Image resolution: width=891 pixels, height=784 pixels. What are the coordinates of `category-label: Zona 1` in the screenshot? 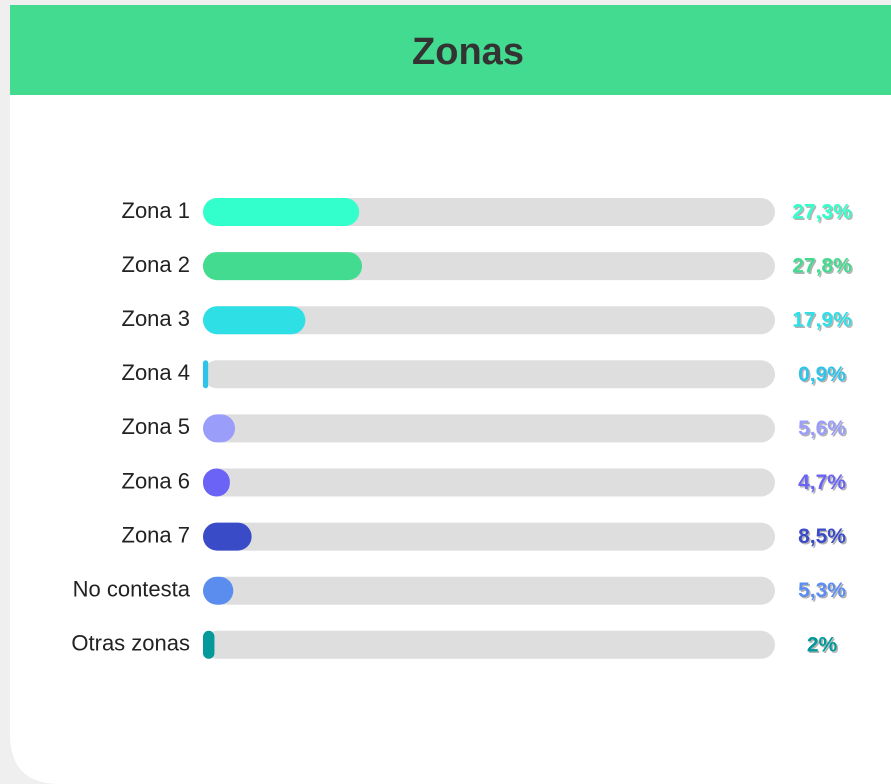 It's located at (156, 210).